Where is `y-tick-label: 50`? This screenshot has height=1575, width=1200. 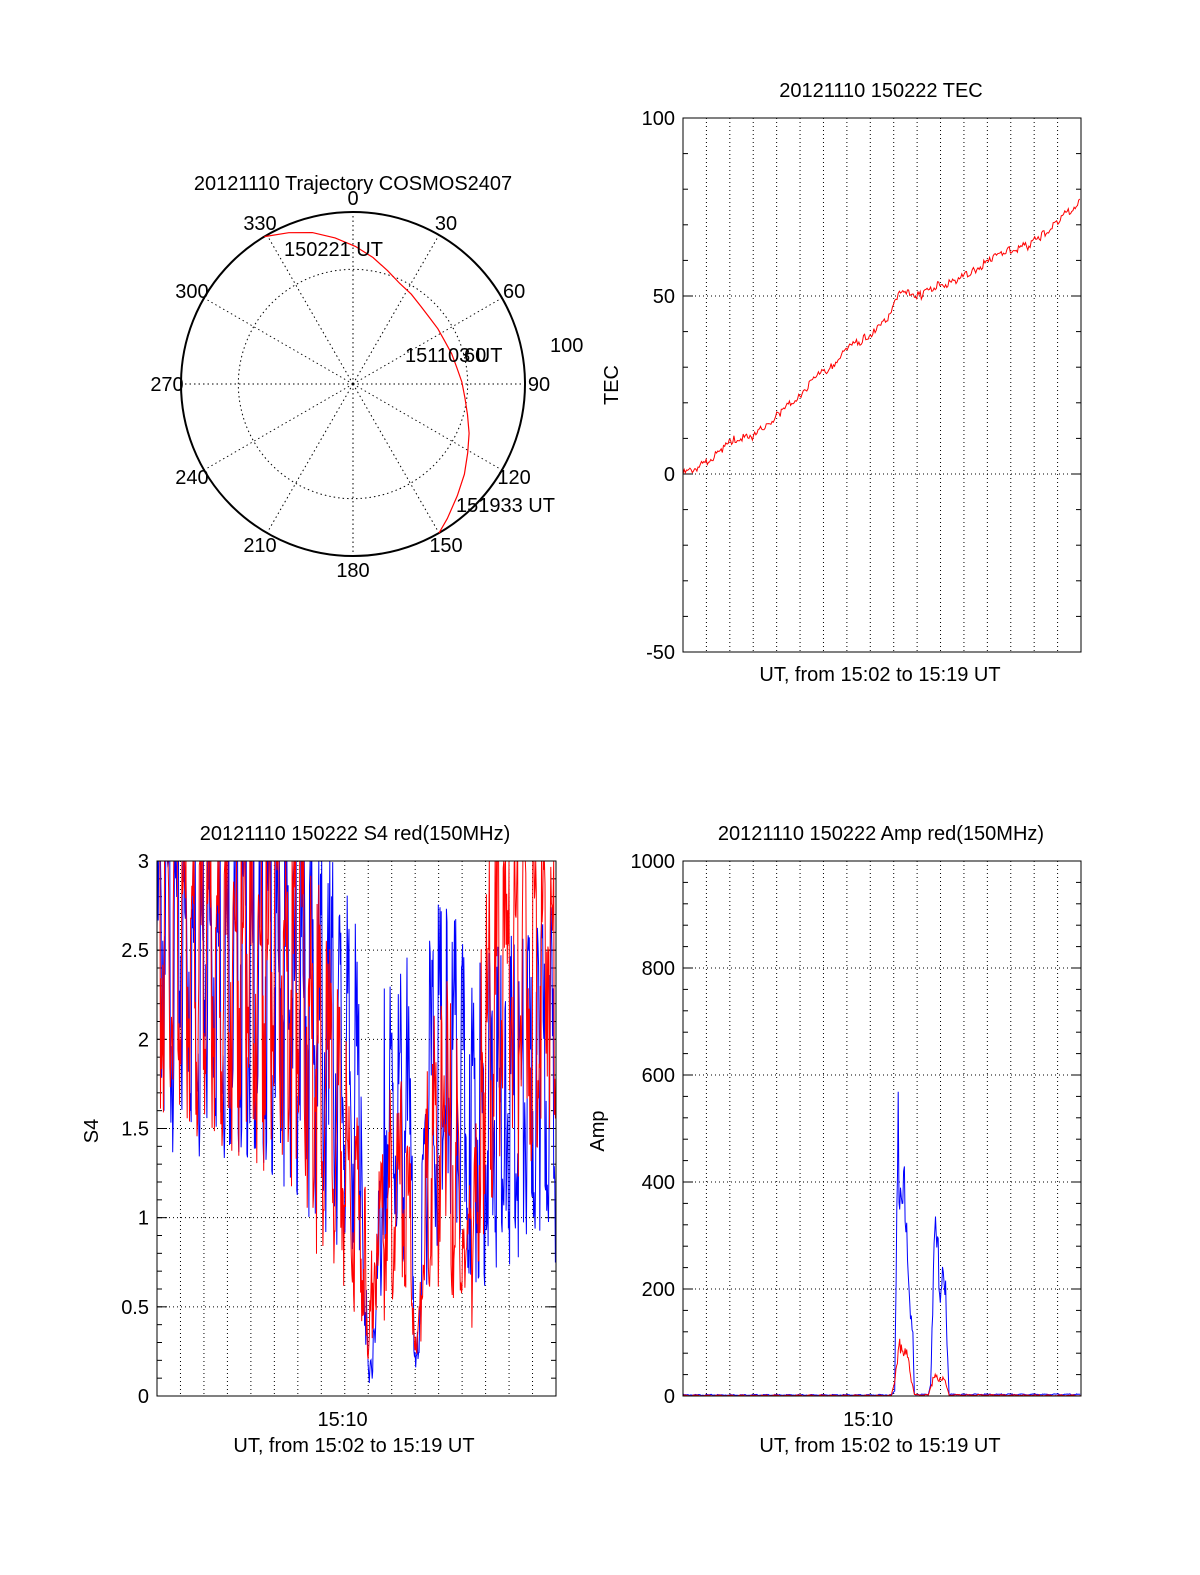 y-tick-label: 50 is located at coordinates (664, 297).